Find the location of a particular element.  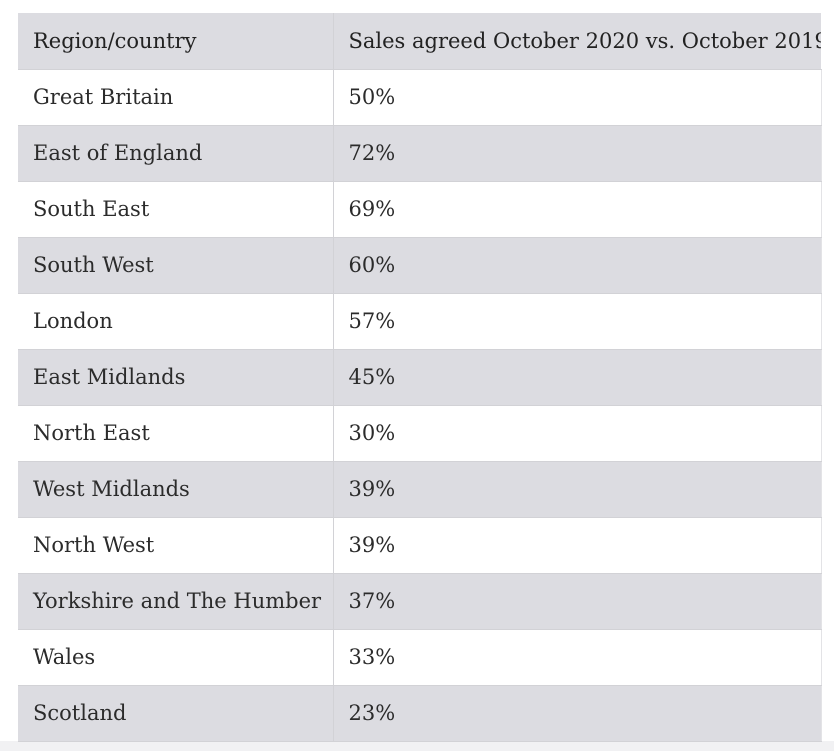

column-header-region: Region/country is located at coordinates (176, 41).